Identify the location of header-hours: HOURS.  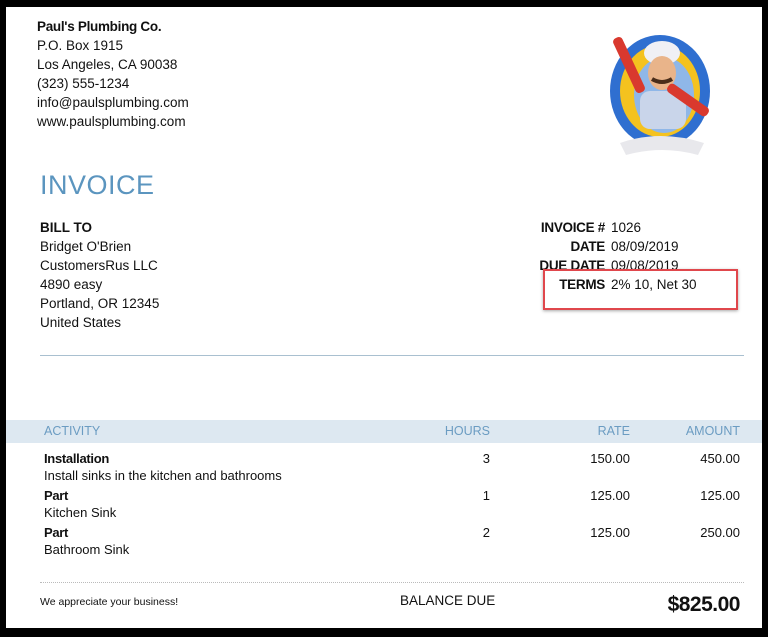
(467, 431).